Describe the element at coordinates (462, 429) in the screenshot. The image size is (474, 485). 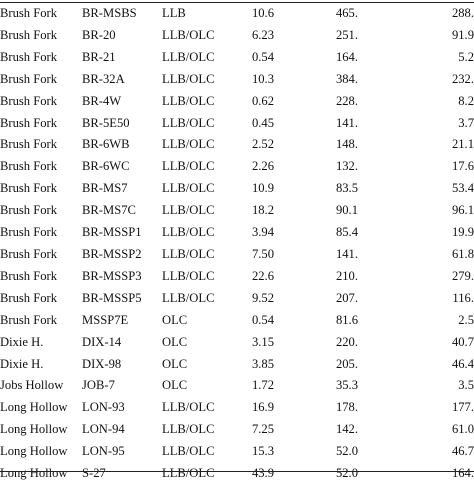
I see `value3-cell: 61.0` at that location.